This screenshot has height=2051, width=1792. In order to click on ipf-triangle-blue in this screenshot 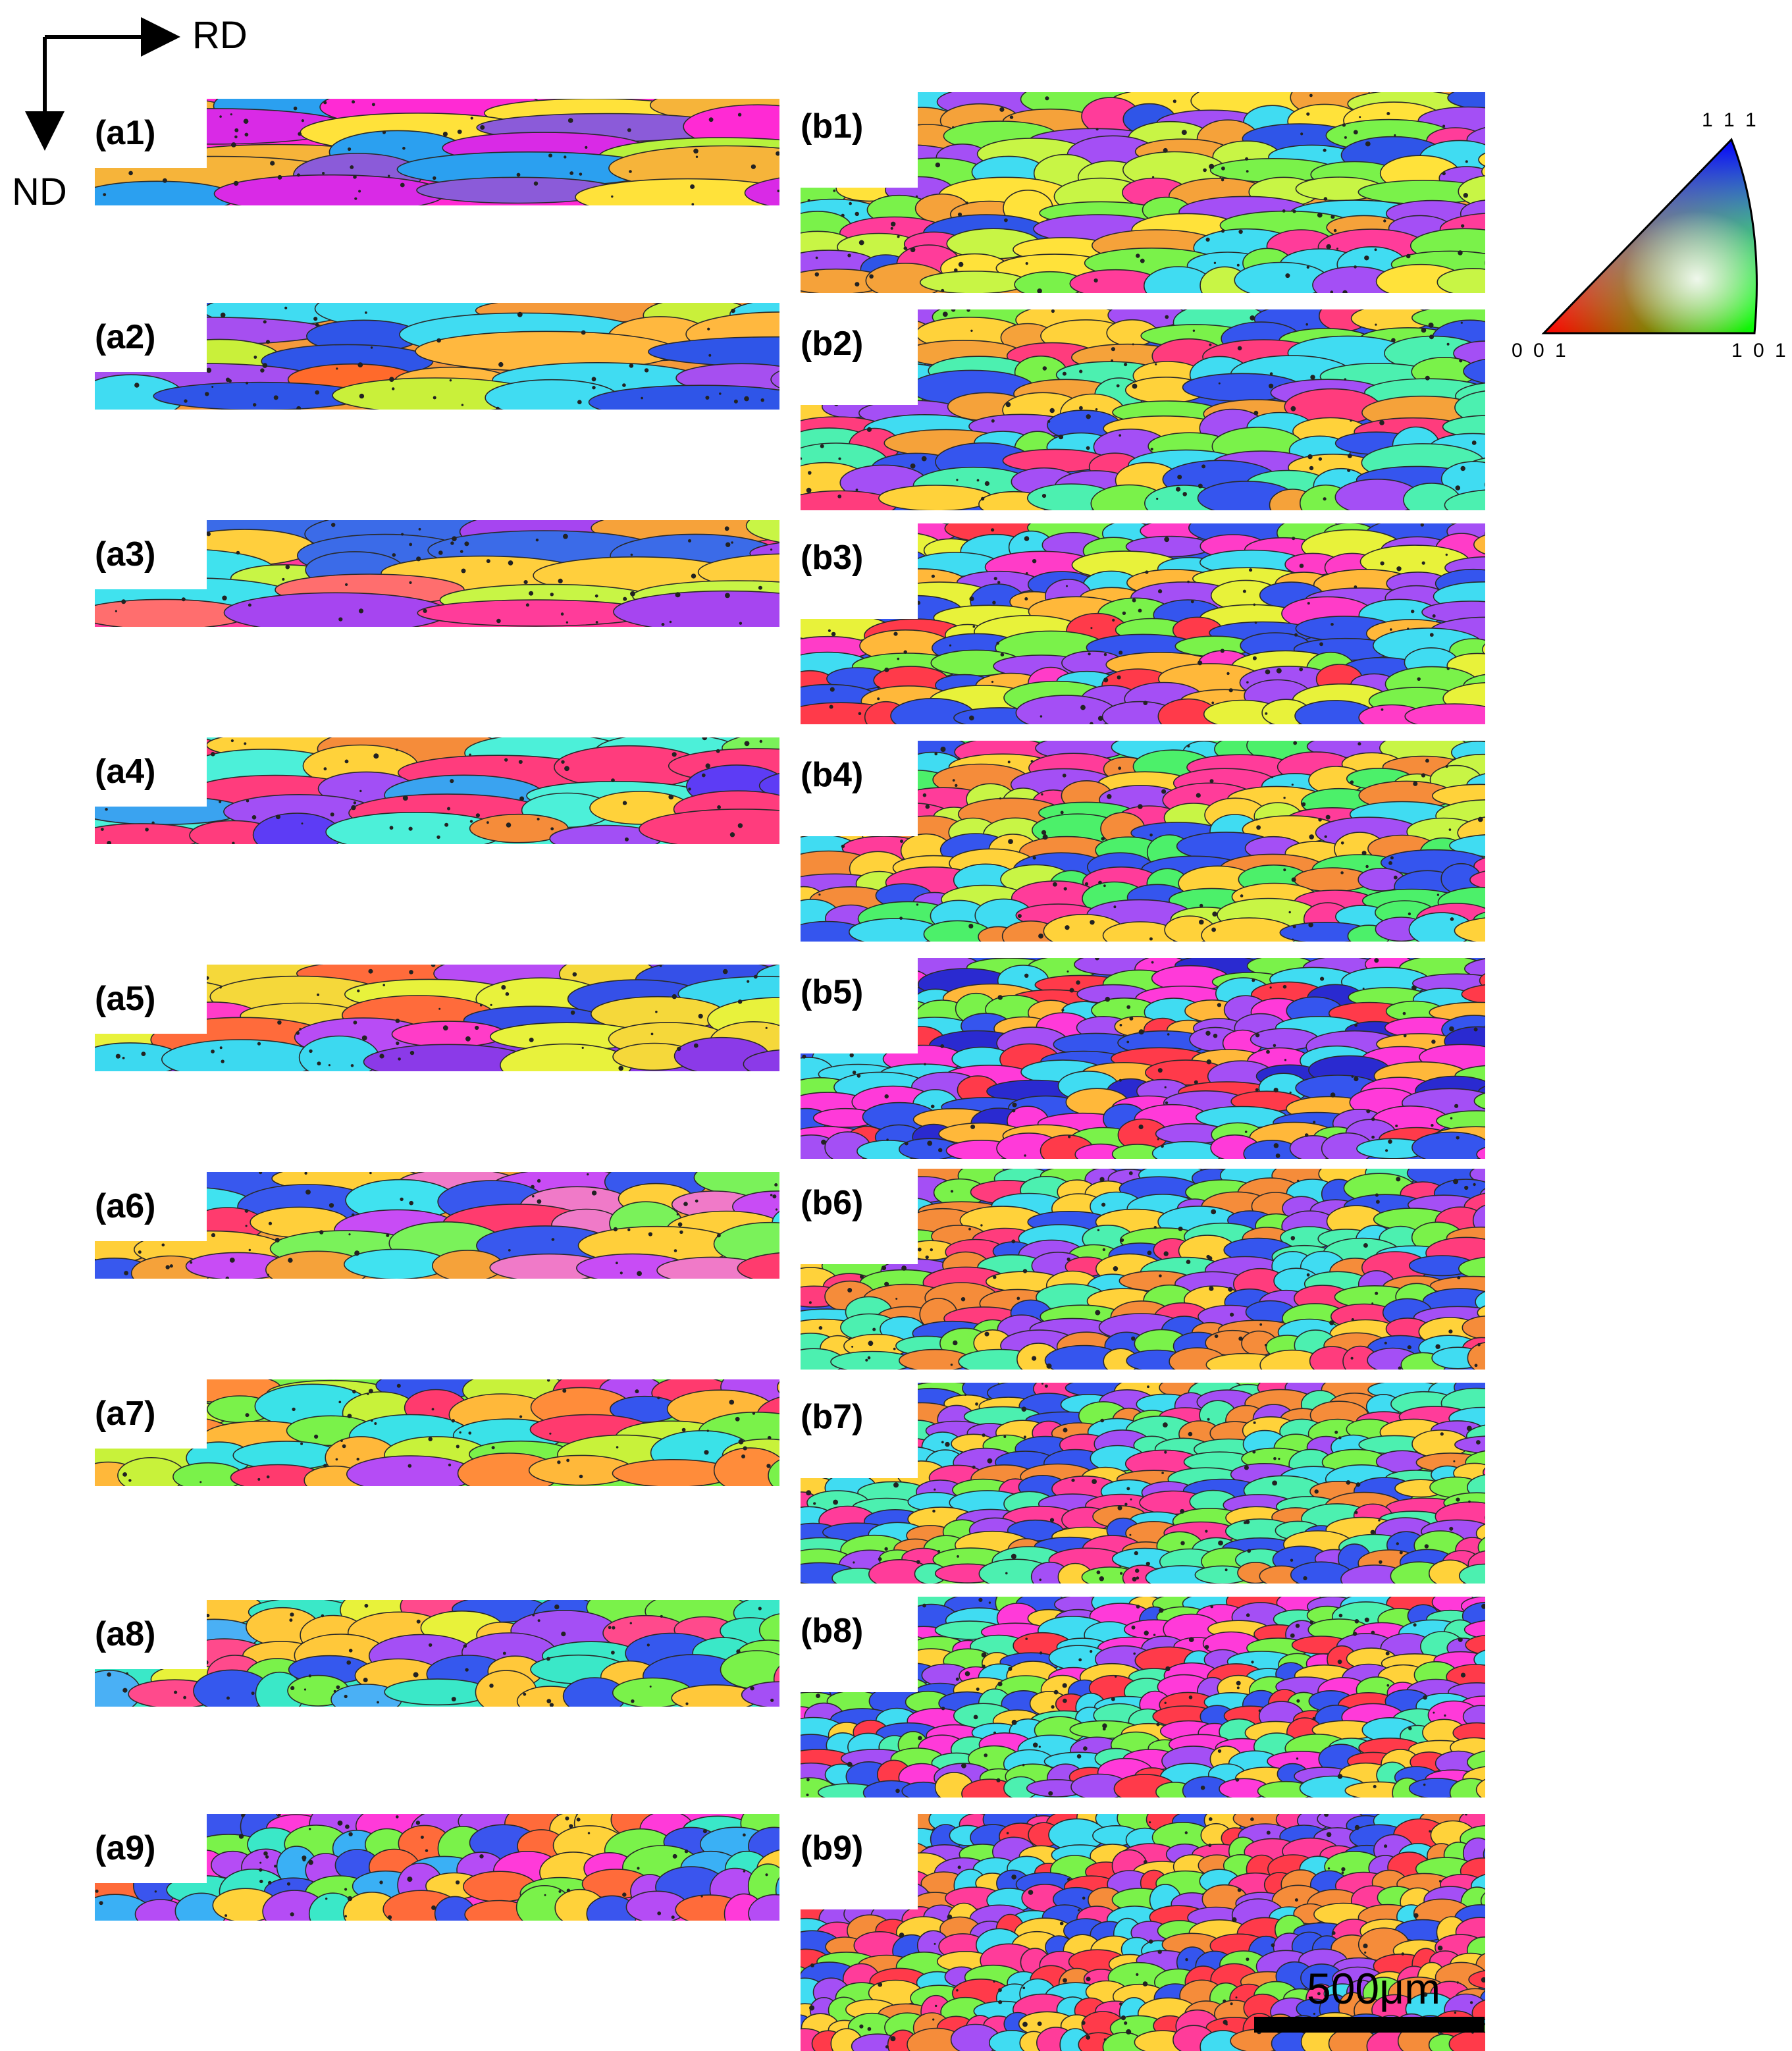, I will do `click(1650, 236)`.